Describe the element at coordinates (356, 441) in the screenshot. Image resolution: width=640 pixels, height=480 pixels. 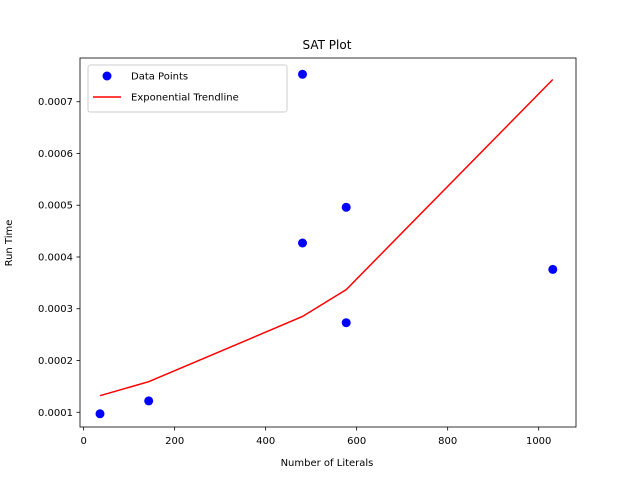
I see `x-tick-label: 600` at that location.